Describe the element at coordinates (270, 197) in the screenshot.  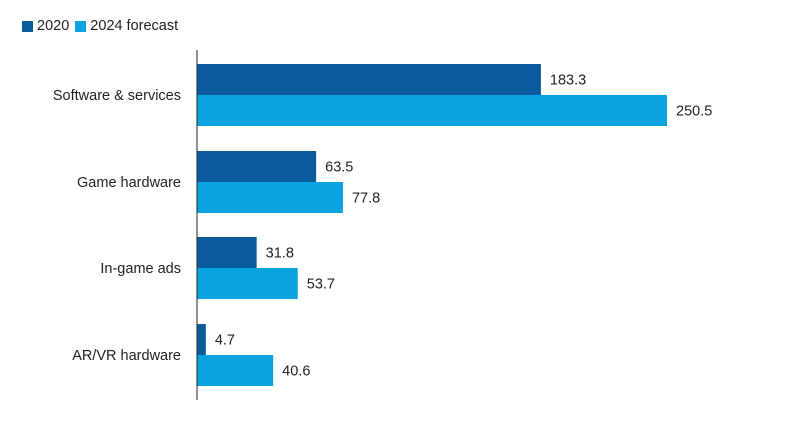
I see `bar-game-hardware-2024-forecast` at that location.